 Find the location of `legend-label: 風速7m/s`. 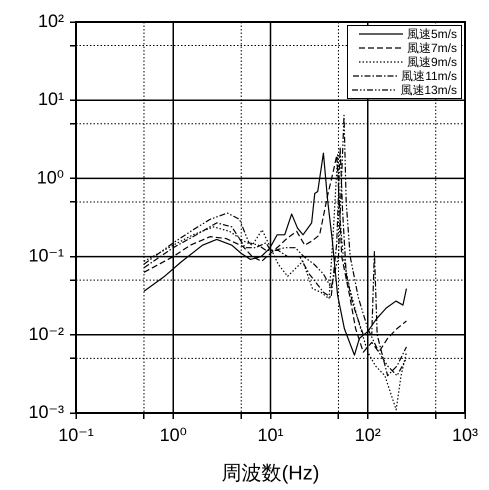

legend-label: 風速7m/s is located at coordinates (431, 48).